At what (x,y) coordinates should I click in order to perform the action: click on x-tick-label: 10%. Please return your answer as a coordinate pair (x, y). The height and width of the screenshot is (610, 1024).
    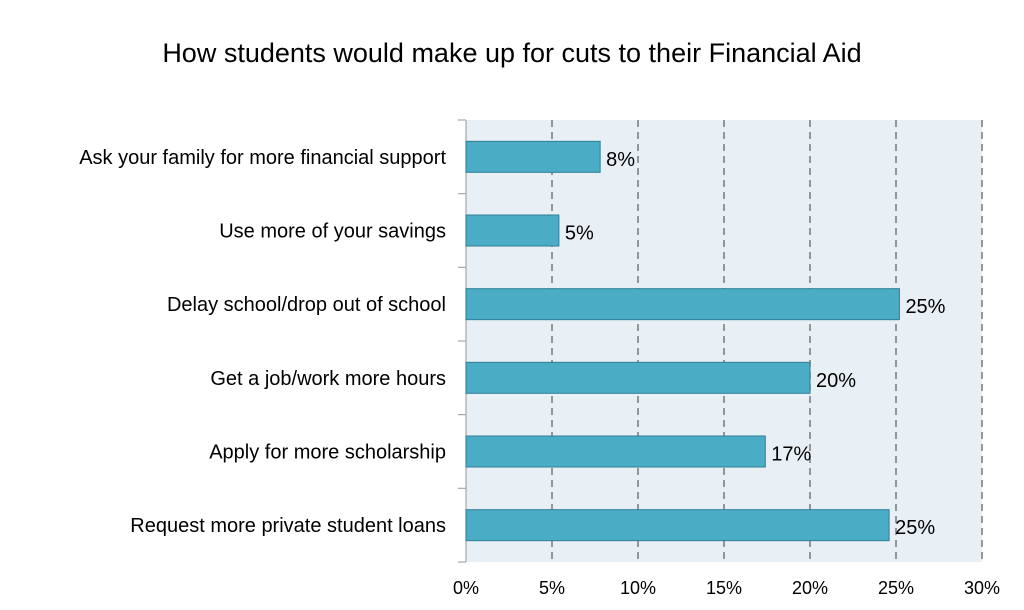
    Looking at the image, I should click on (638, 588).